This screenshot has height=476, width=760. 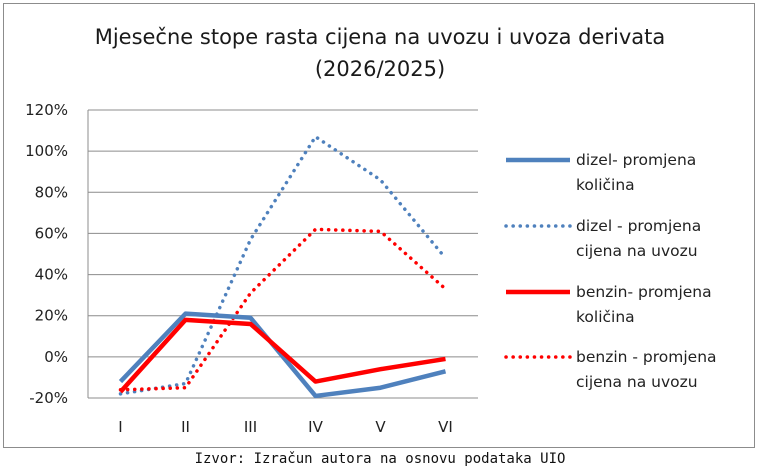 What do you see at coordinates (250, 427) in the screenshot?
I see `x-tick-label: III` at bounding box center [250, 427].